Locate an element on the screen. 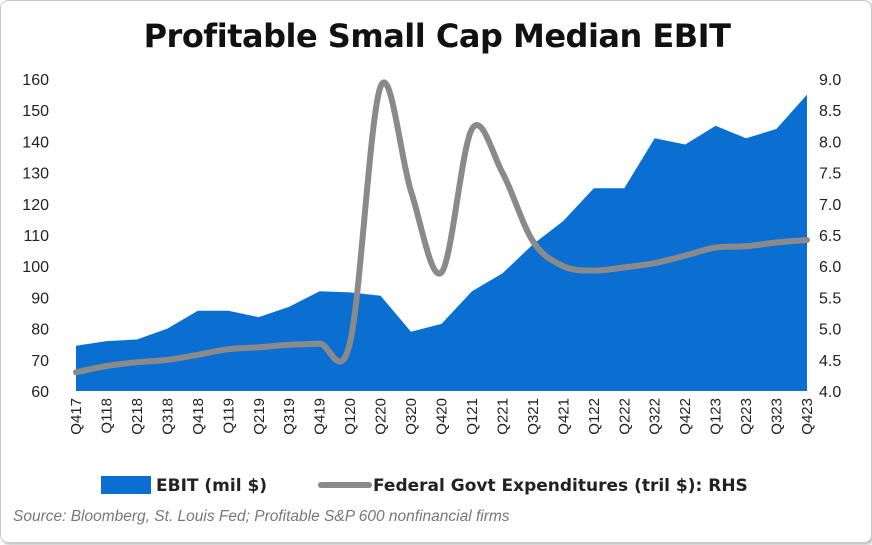  x-tick-label: Q320 is located at coordinates (411, 416).